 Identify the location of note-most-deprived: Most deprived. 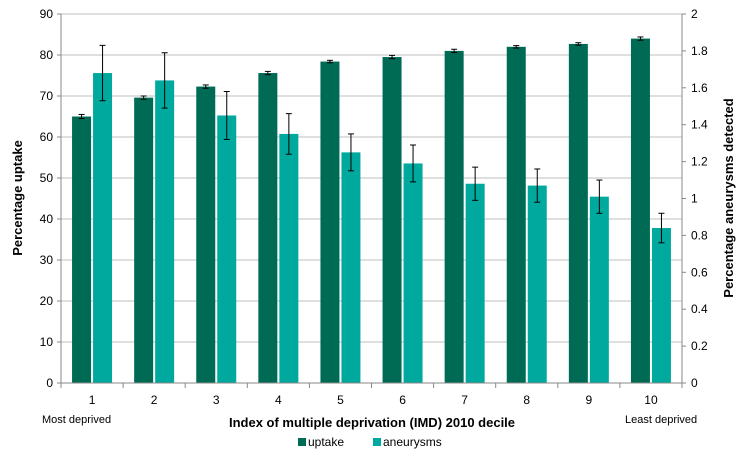
(76, 420).